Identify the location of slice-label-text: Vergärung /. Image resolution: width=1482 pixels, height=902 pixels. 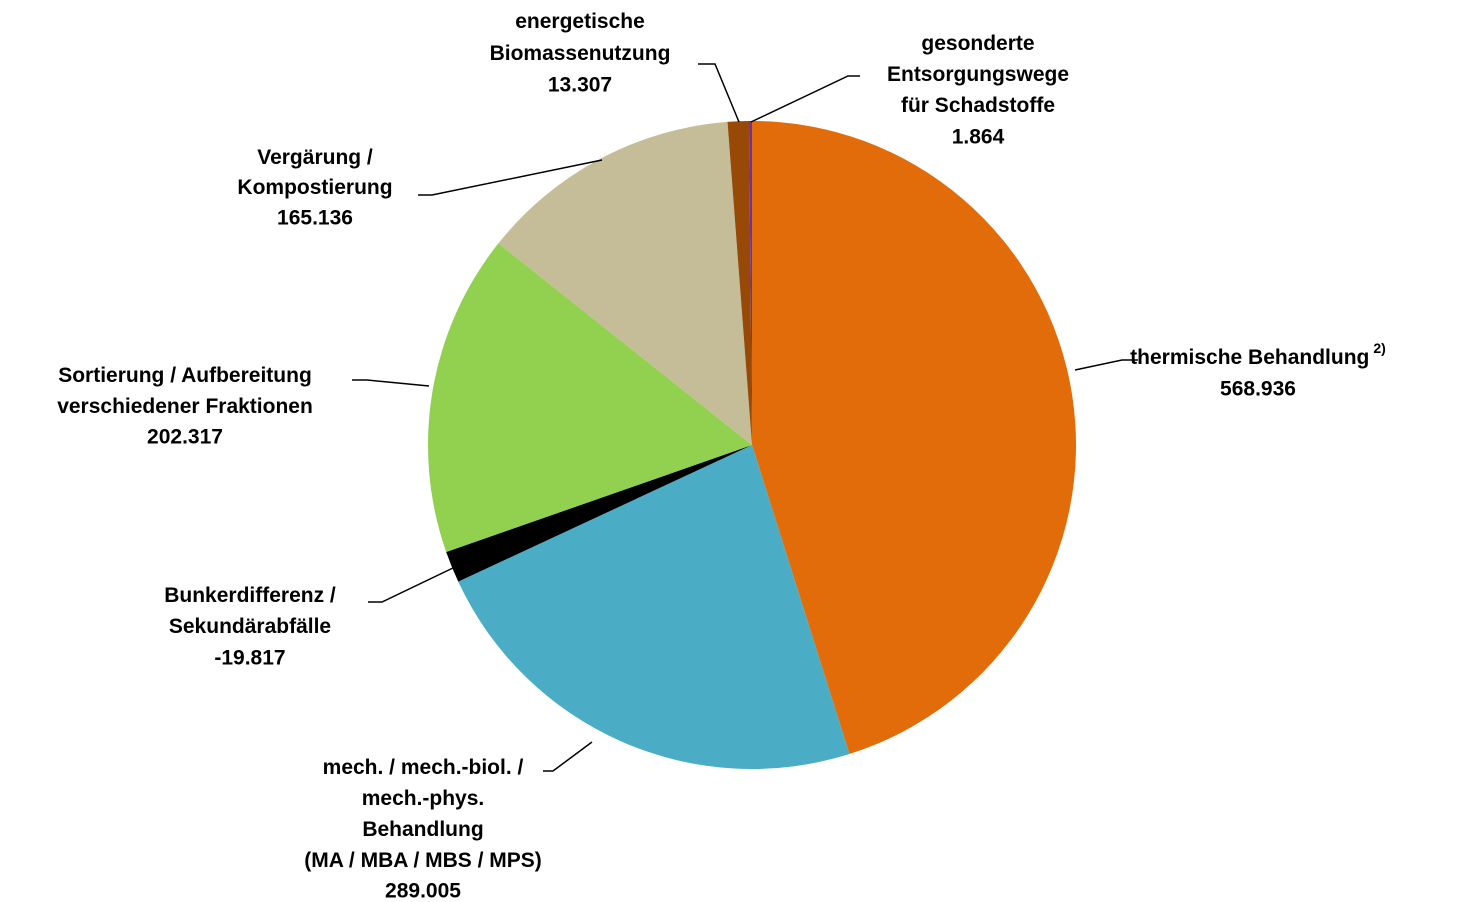
(315, 157).